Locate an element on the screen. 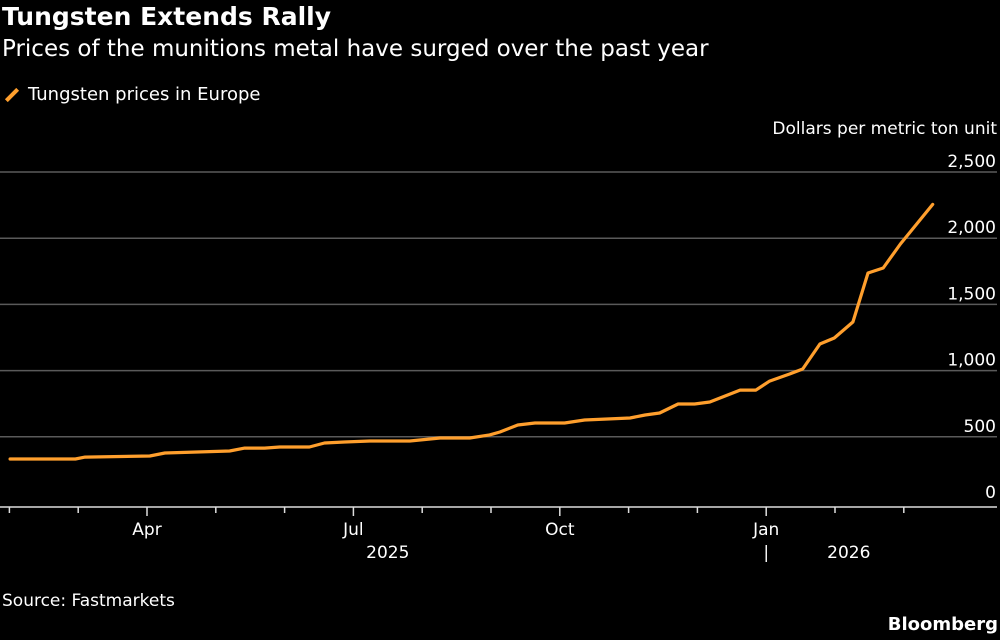  y-tick-label: 500 is located at coordinates (980, 427).